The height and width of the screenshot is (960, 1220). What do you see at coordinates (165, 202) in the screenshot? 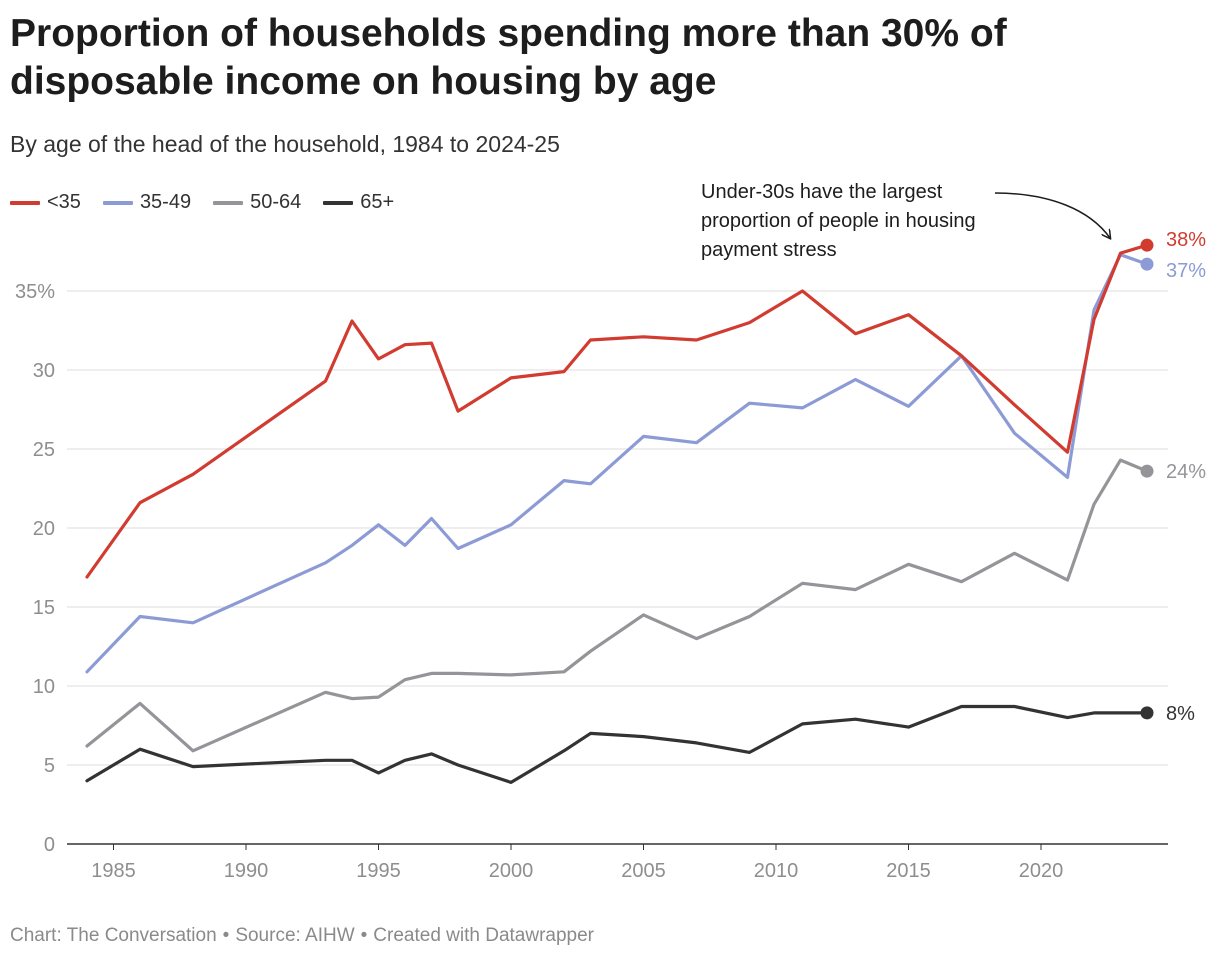
I see `legend-label-35-49: 35-49` at bounding box center [165, 202].